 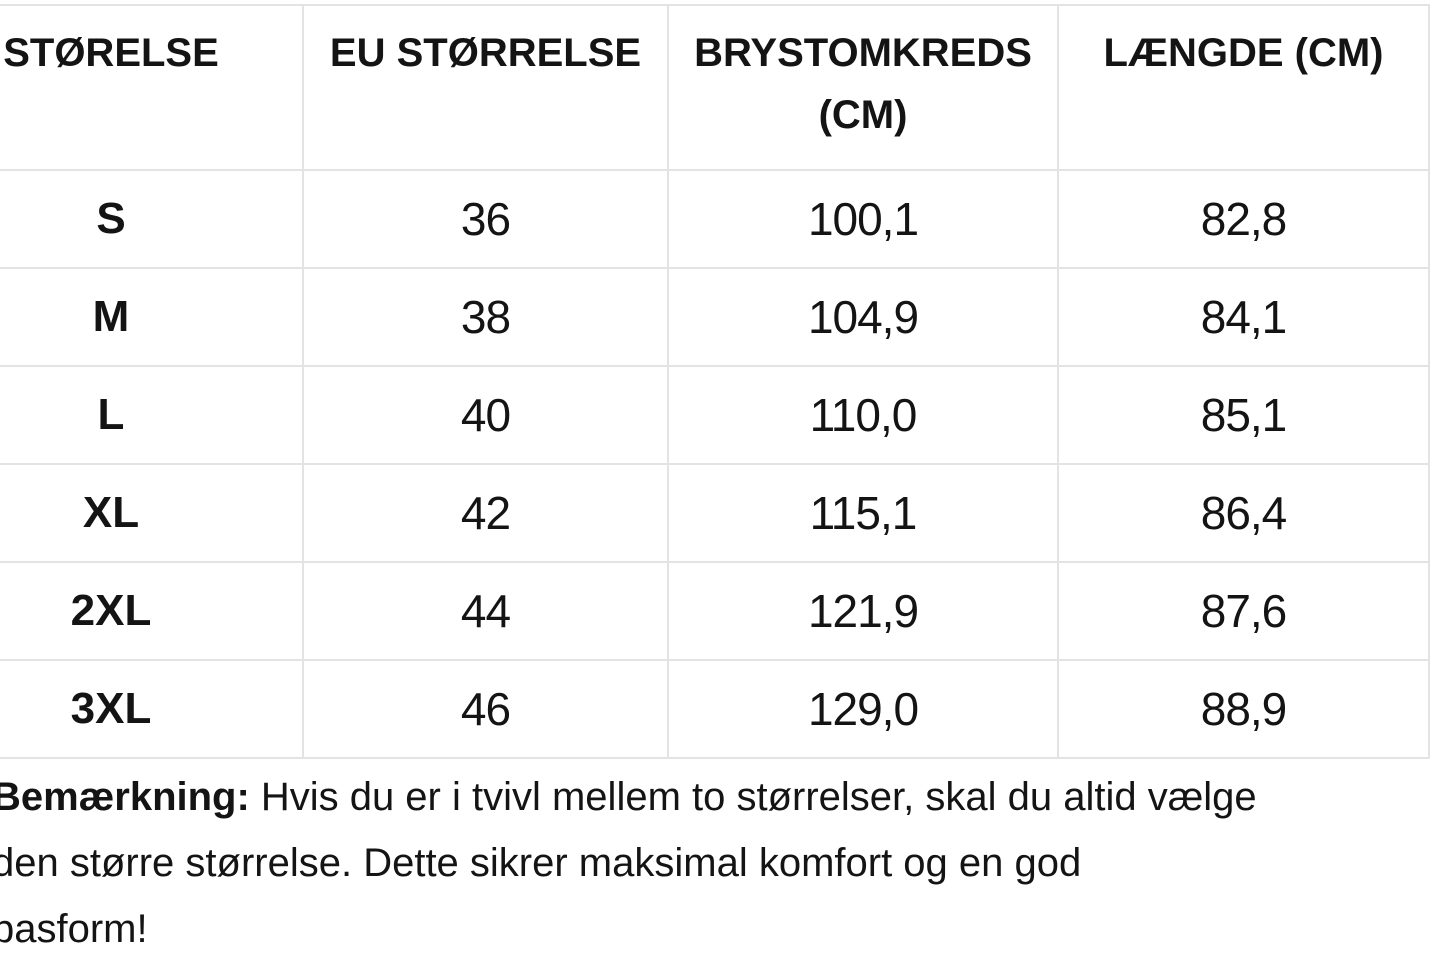 I want to click on note-line-3: pasform!, so click(x=74, y=929).